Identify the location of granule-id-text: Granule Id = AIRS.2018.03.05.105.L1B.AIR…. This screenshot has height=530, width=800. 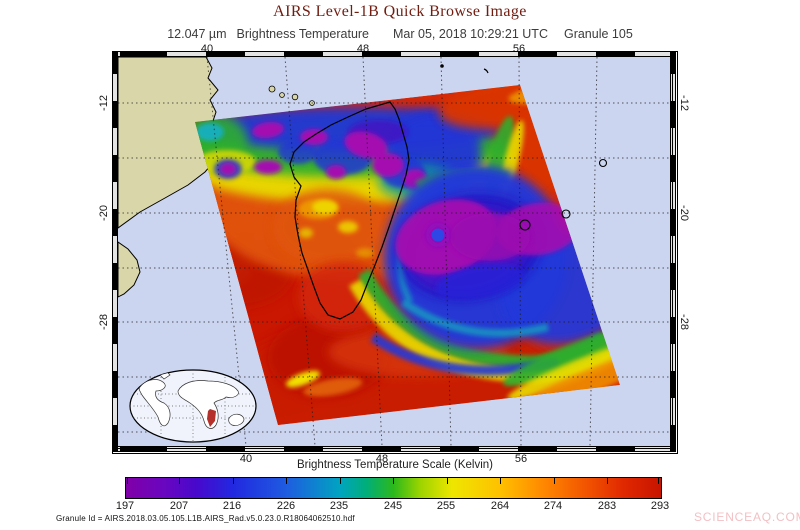
(205, 518).